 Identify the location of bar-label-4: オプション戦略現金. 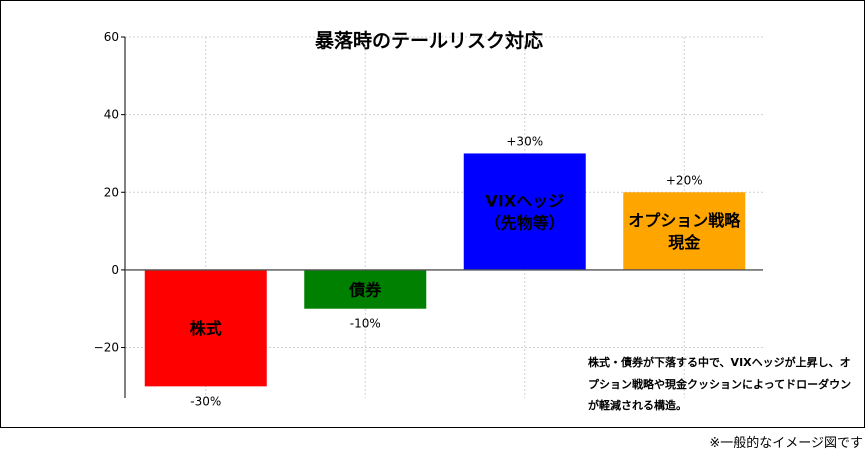
(684, 231).